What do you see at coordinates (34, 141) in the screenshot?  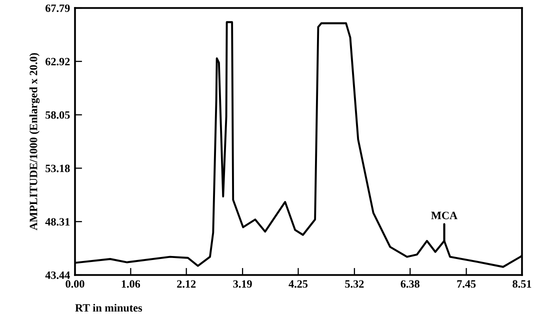 I see `y-axis-title: AMPLITUDE/1000 (Enlarged x 20.0)` at bounding box center [34, 141].